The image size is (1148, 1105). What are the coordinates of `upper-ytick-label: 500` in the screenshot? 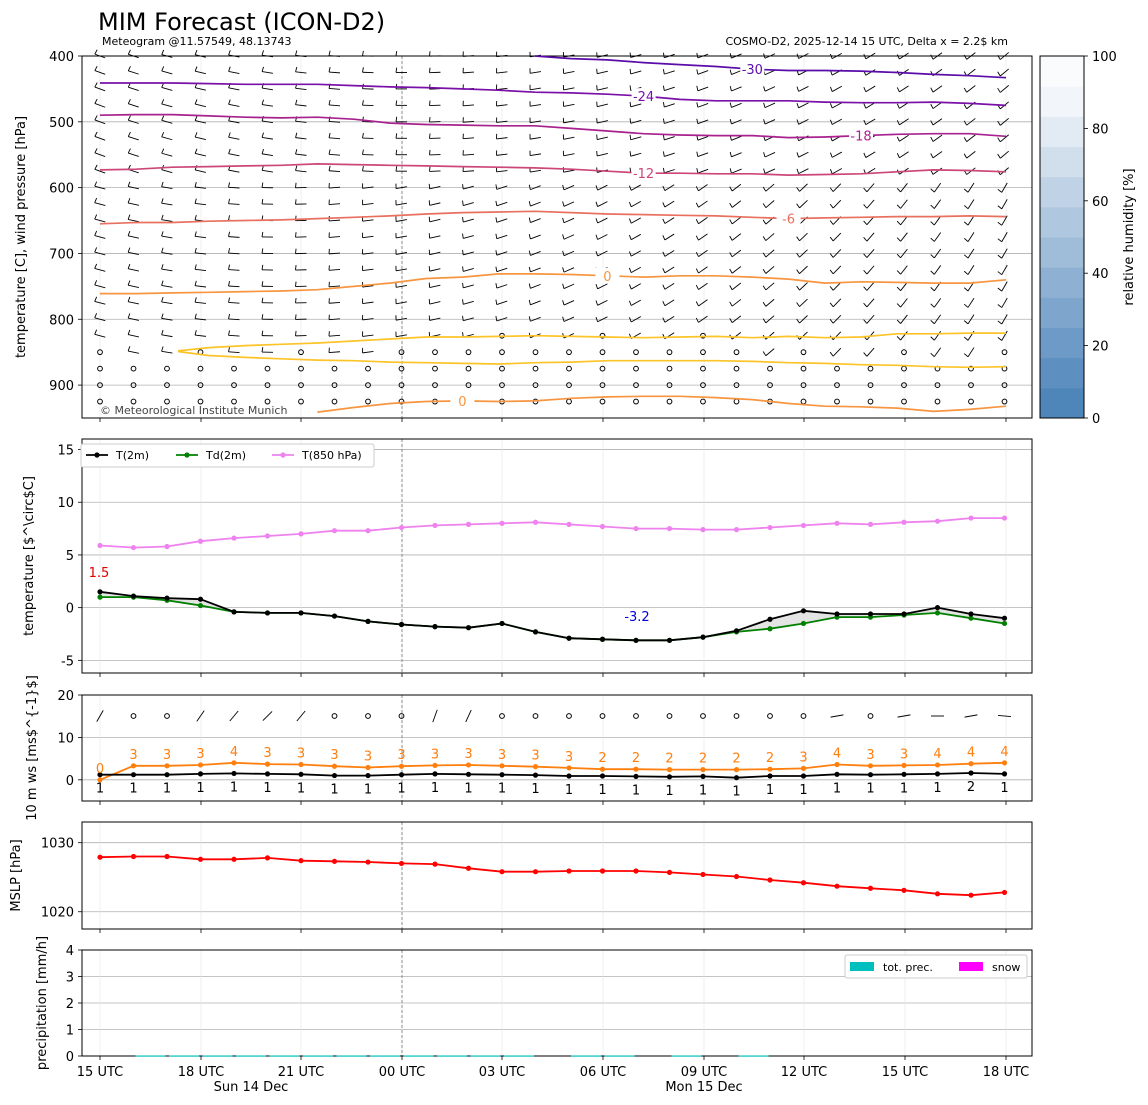 It's located at (61, 123).